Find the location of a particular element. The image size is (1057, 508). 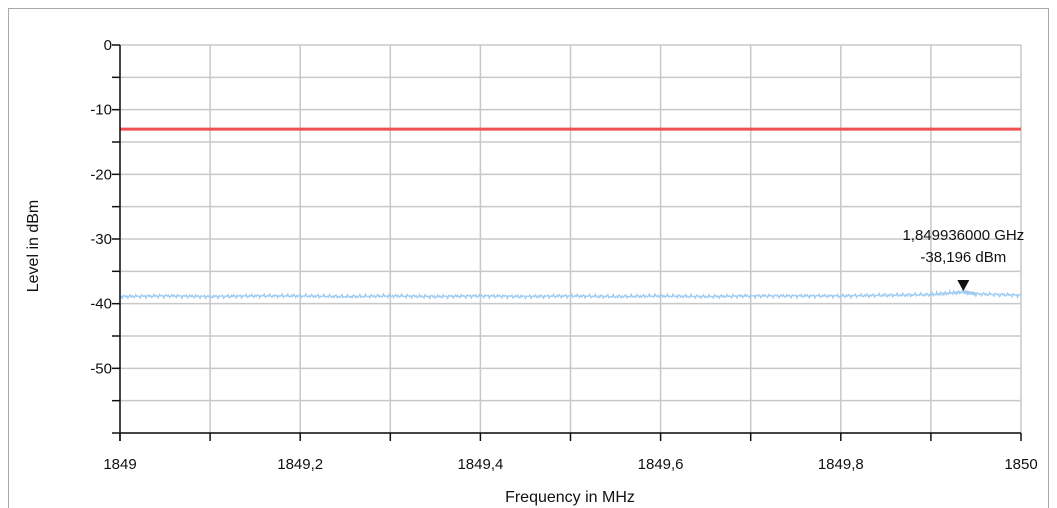

y-tick-label: -20 is located at coordinates (101, 174).